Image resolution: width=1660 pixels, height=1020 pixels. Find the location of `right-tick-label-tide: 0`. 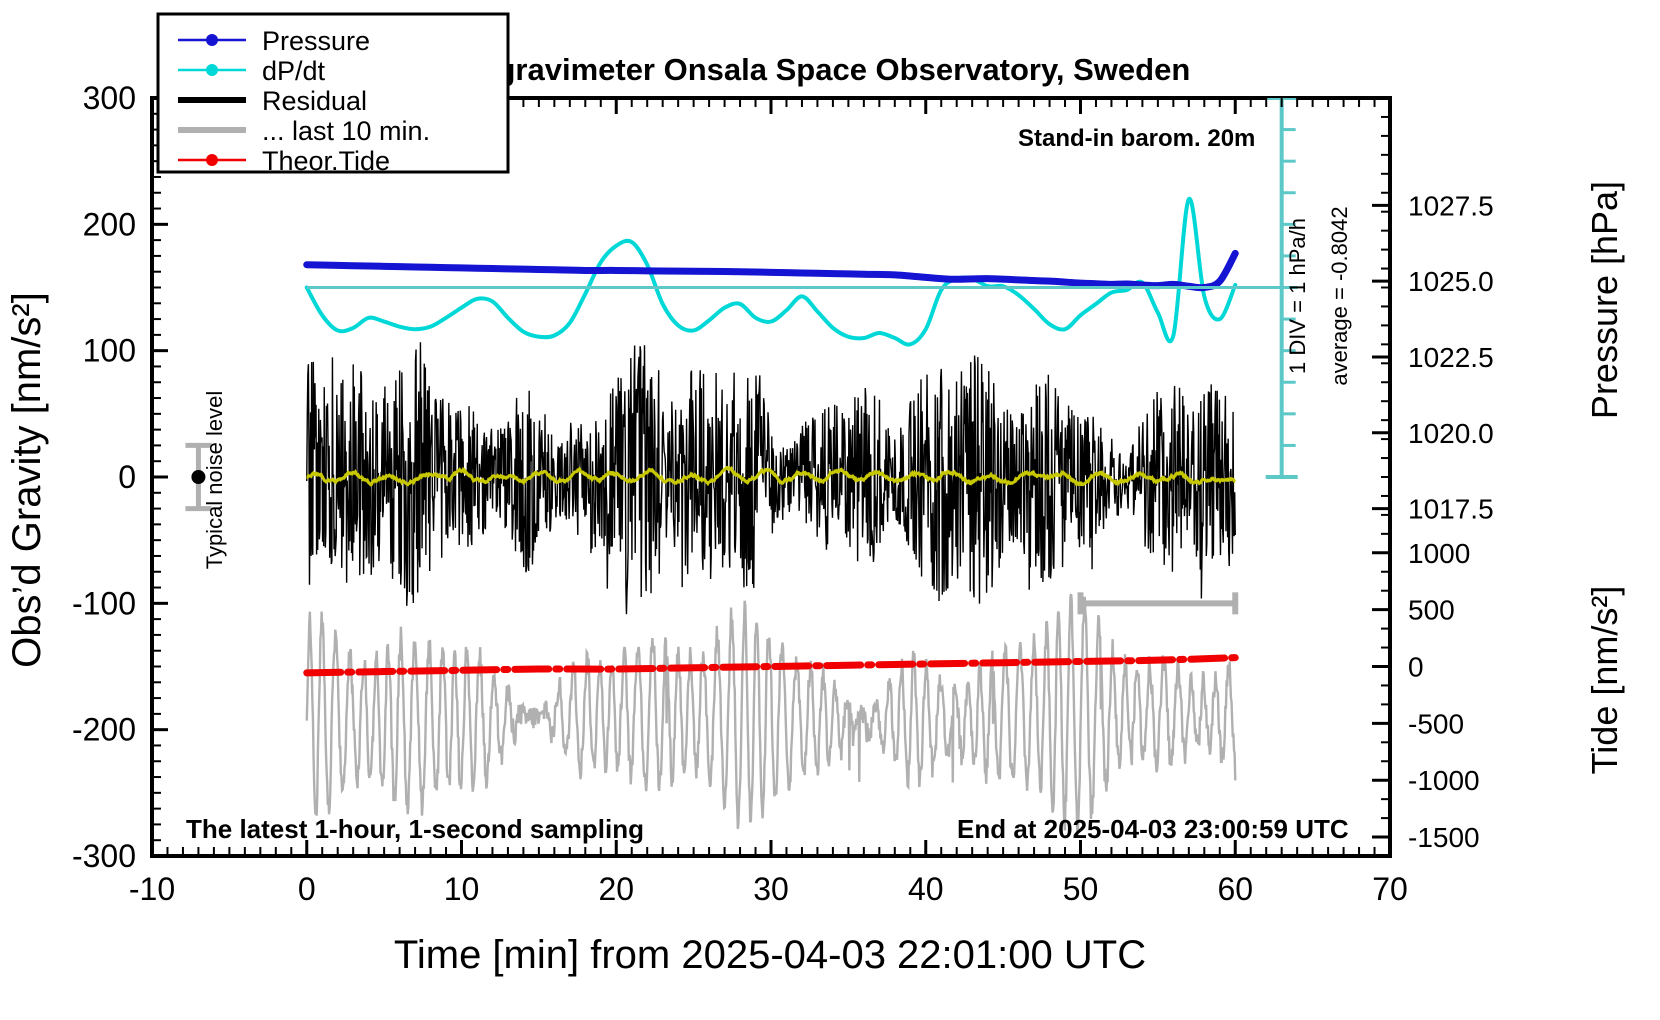

right-tick-label-tide: 0 is located at coordinates (1416, 667).